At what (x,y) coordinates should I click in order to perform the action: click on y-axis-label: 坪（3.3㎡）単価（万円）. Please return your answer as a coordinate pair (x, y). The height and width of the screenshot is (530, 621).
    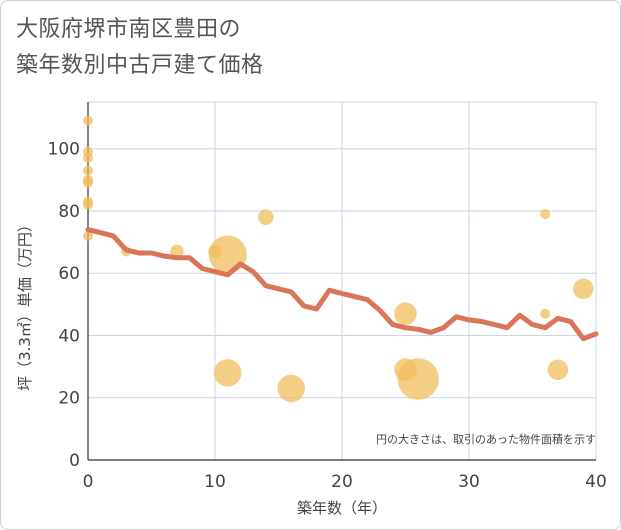
    Looking at the image, I should click on (25, 304).